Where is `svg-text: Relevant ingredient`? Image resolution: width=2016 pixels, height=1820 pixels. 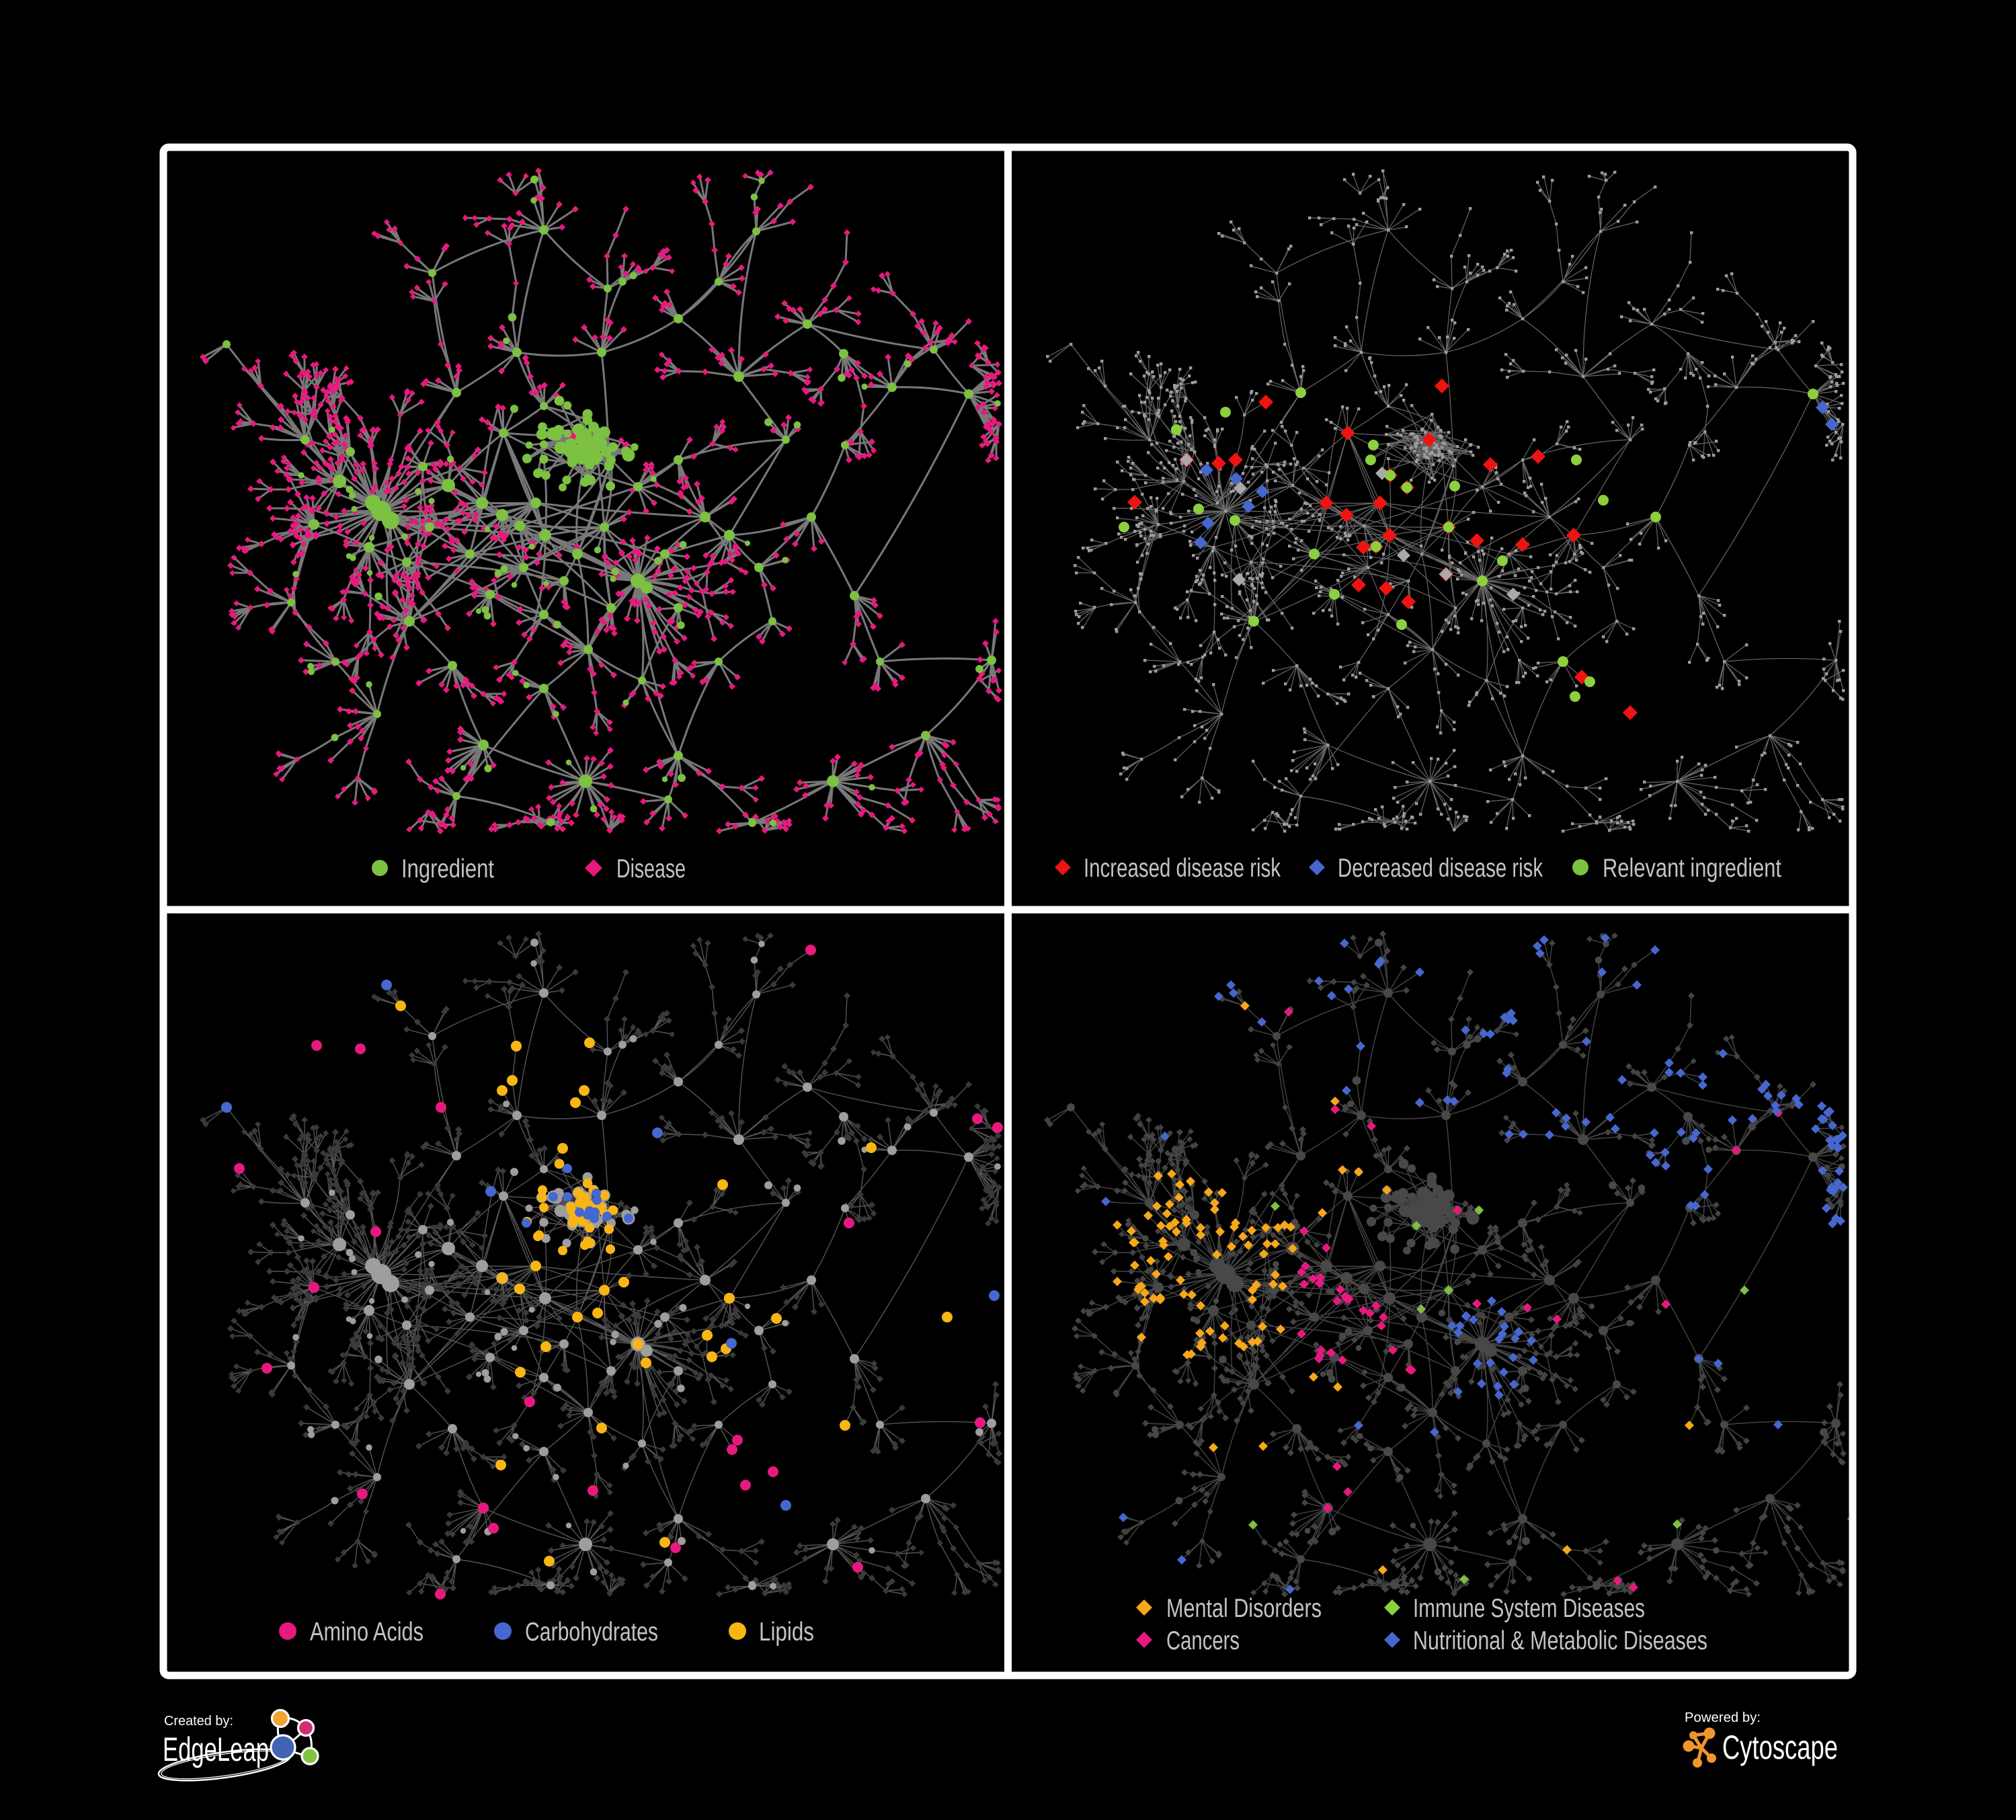
svg-text: Relevant ingredient is located at coordinates (1692, 868).